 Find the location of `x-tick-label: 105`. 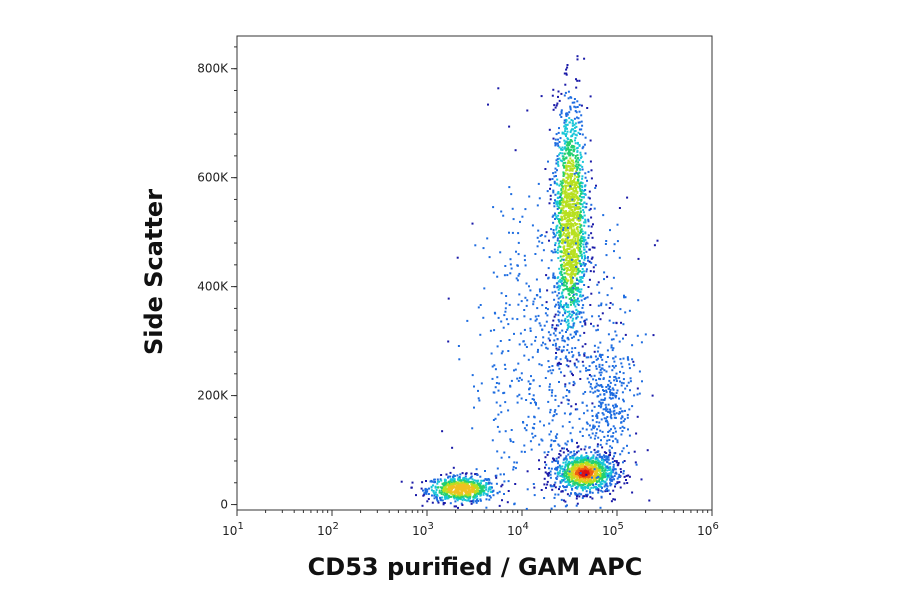

x-tick-label: 105 is located at coordinates (613, 529).